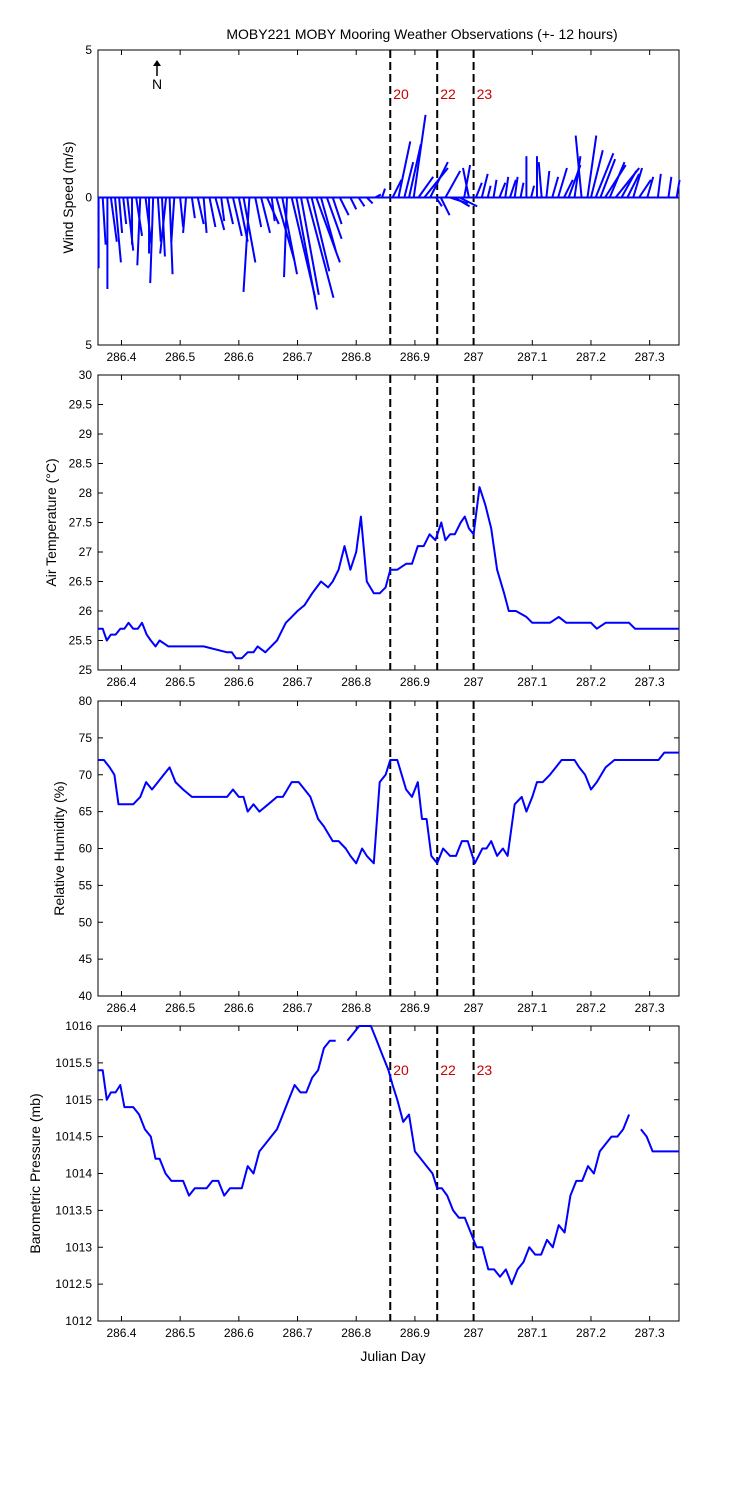  Describe the element at coordinates (392, 1356) in the screenshot. I see `x-axis-label: Julian Day` at that location.